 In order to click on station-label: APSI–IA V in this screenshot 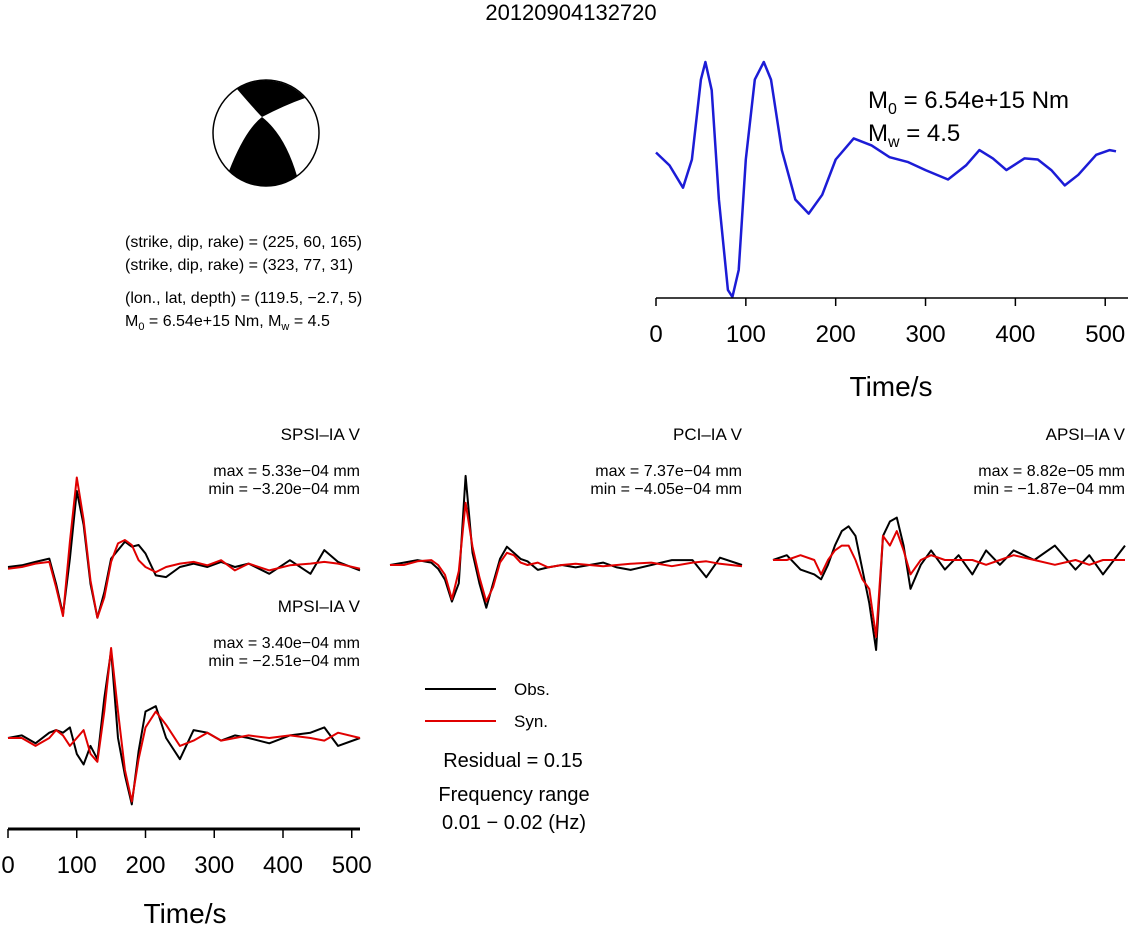, I will do `click(1086, 434)`.